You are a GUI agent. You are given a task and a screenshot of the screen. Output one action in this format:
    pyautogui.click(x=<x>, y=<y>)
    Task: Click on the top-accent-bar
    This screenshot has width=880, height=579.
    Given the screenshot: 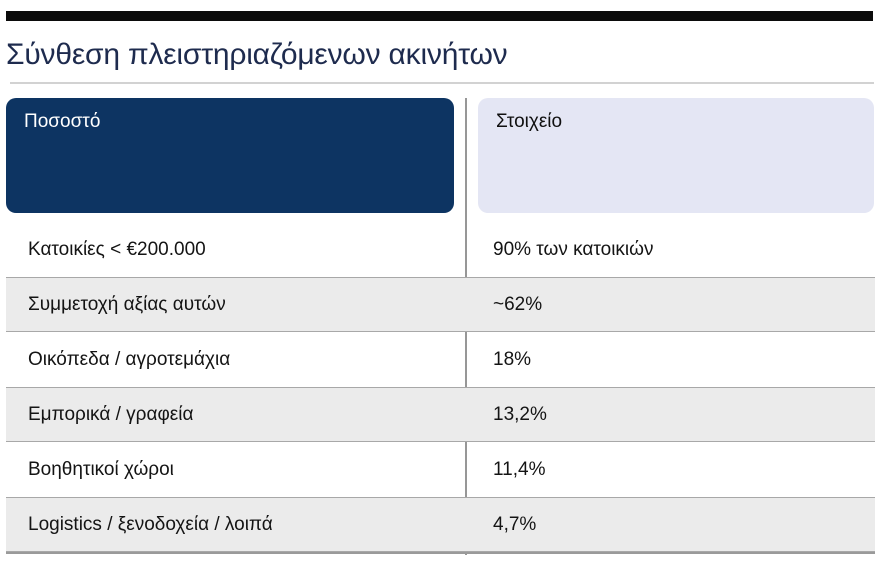 What is the action you would take?
    pyautogui.click(x=439, y=16)
    